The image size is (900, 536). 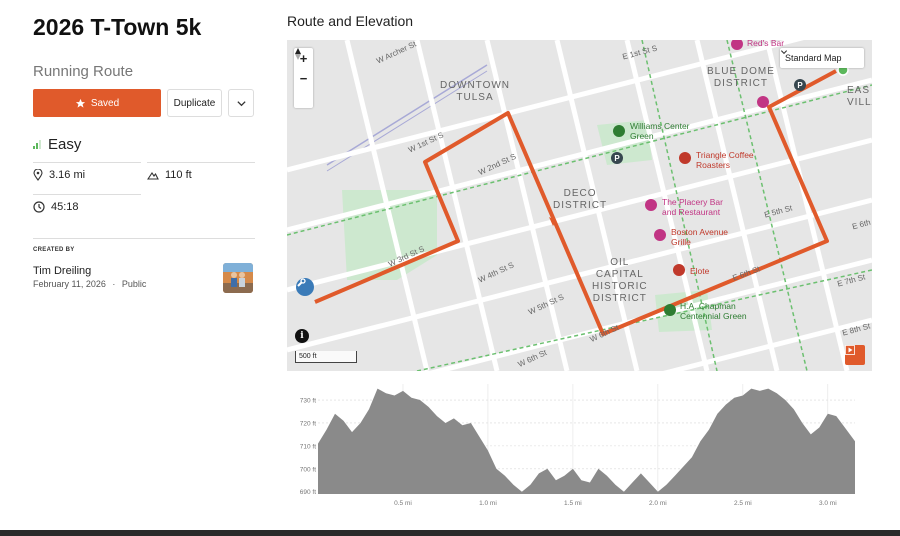 I want to click on y-tick-label: 720 ft, so click(x=308, y=423).